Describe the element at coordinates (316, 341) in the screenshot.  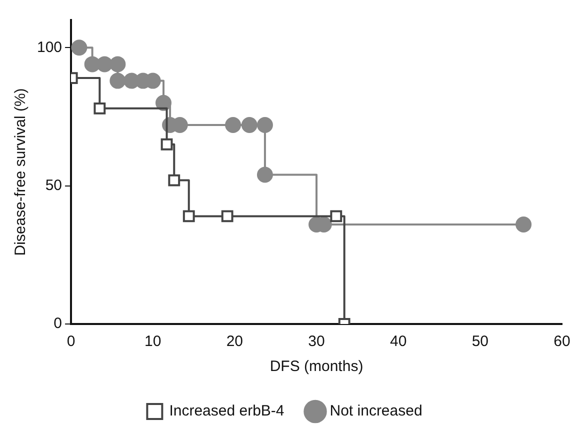
I see `x-tick-label: 30` at that location.